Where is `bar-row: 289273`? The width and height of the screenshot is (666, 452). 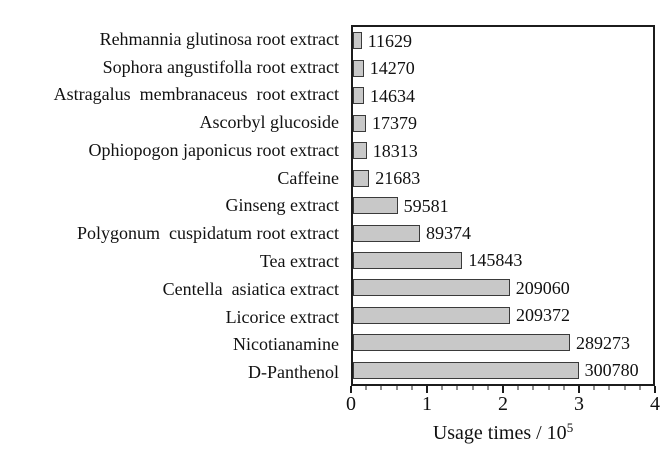
bar-row: 289273 is located at coordinates (503, 342).